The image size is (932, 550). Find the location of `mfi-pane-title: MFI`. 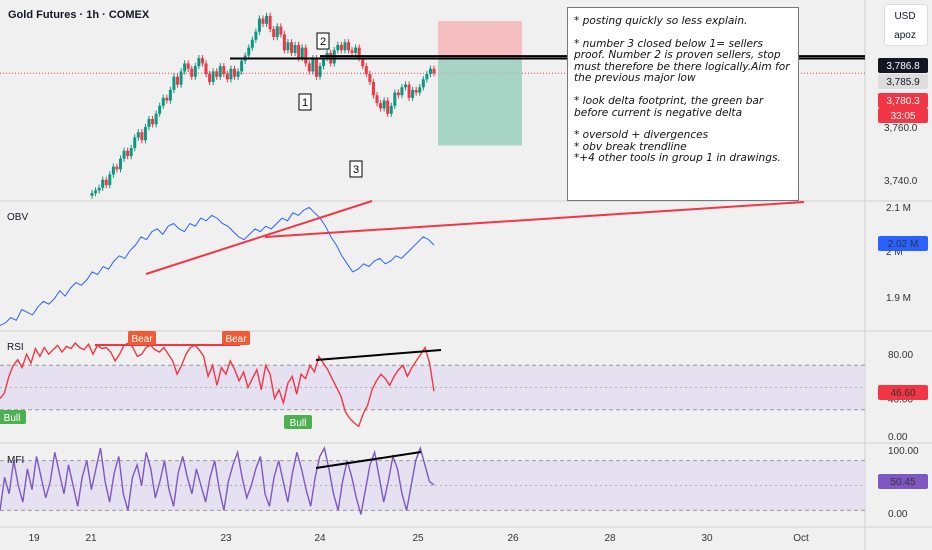

mfi-pane-title: MFI is located at coordinates (16, 460).